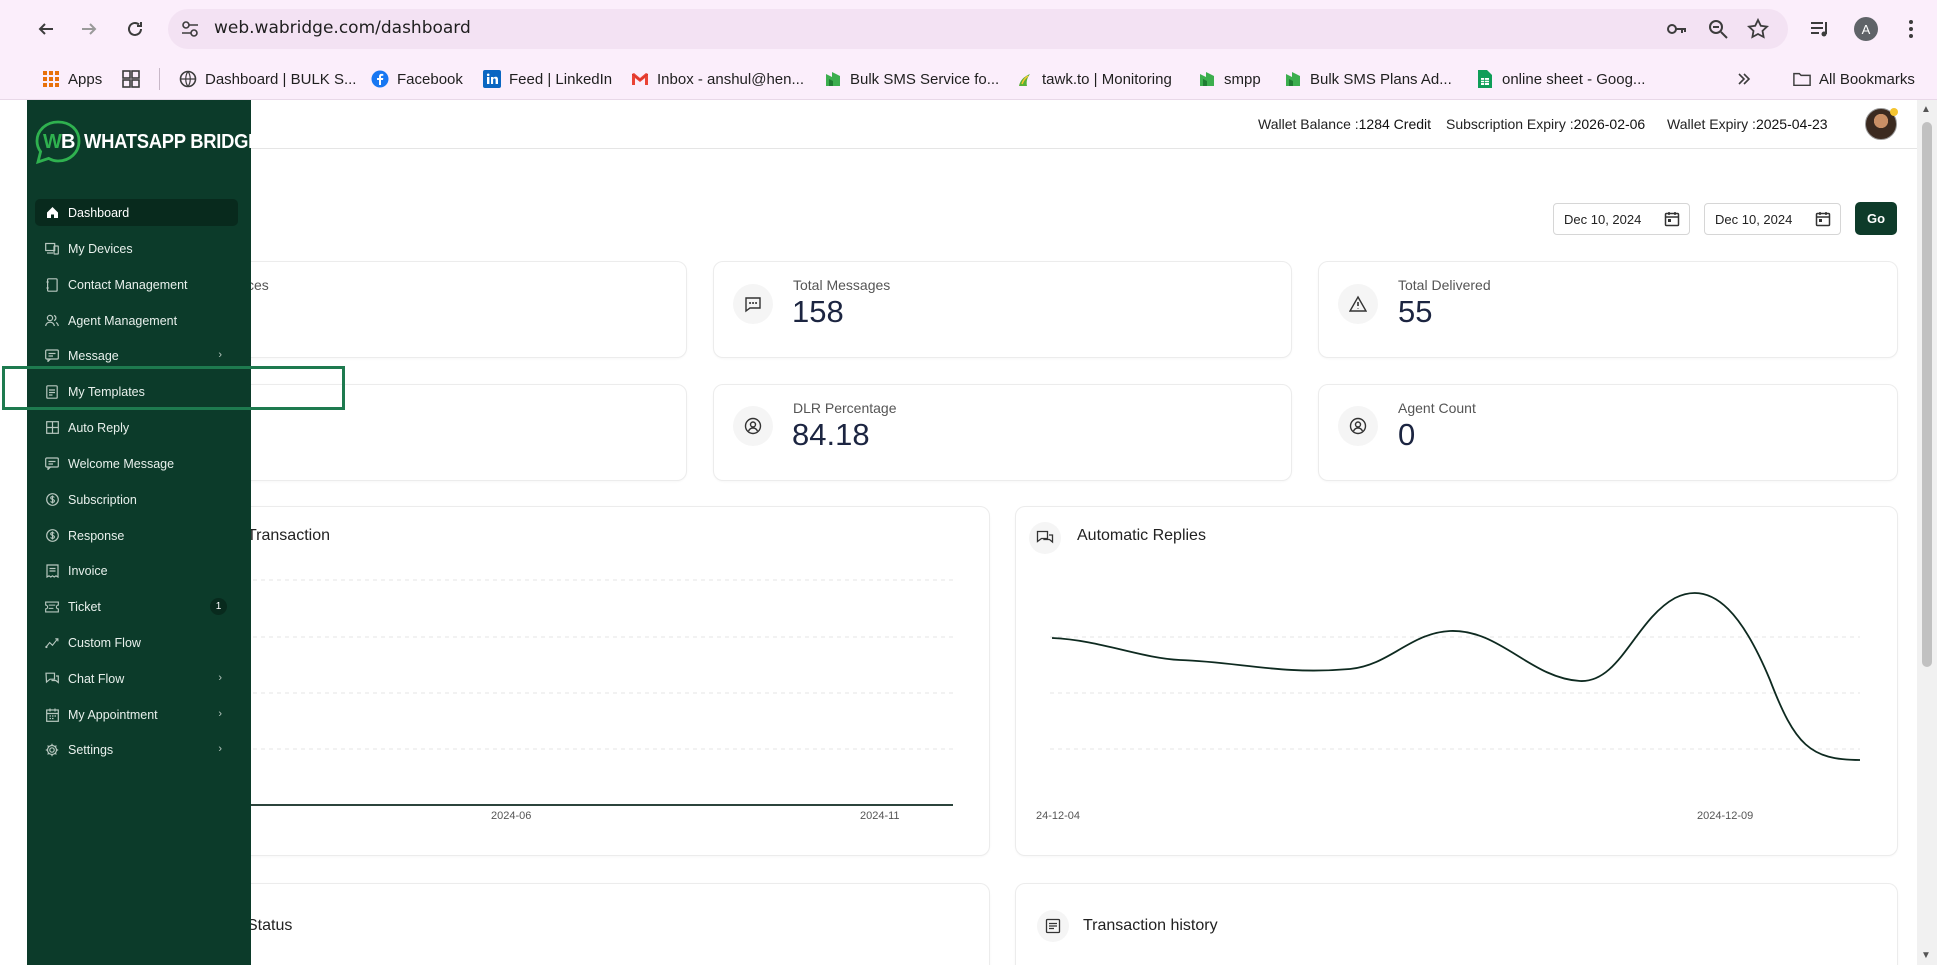  What do you see at coordinates (136, 499) in the screenshot?
I see `sidebar-item-subscription: Subscription` at bounding box center [136, 499].